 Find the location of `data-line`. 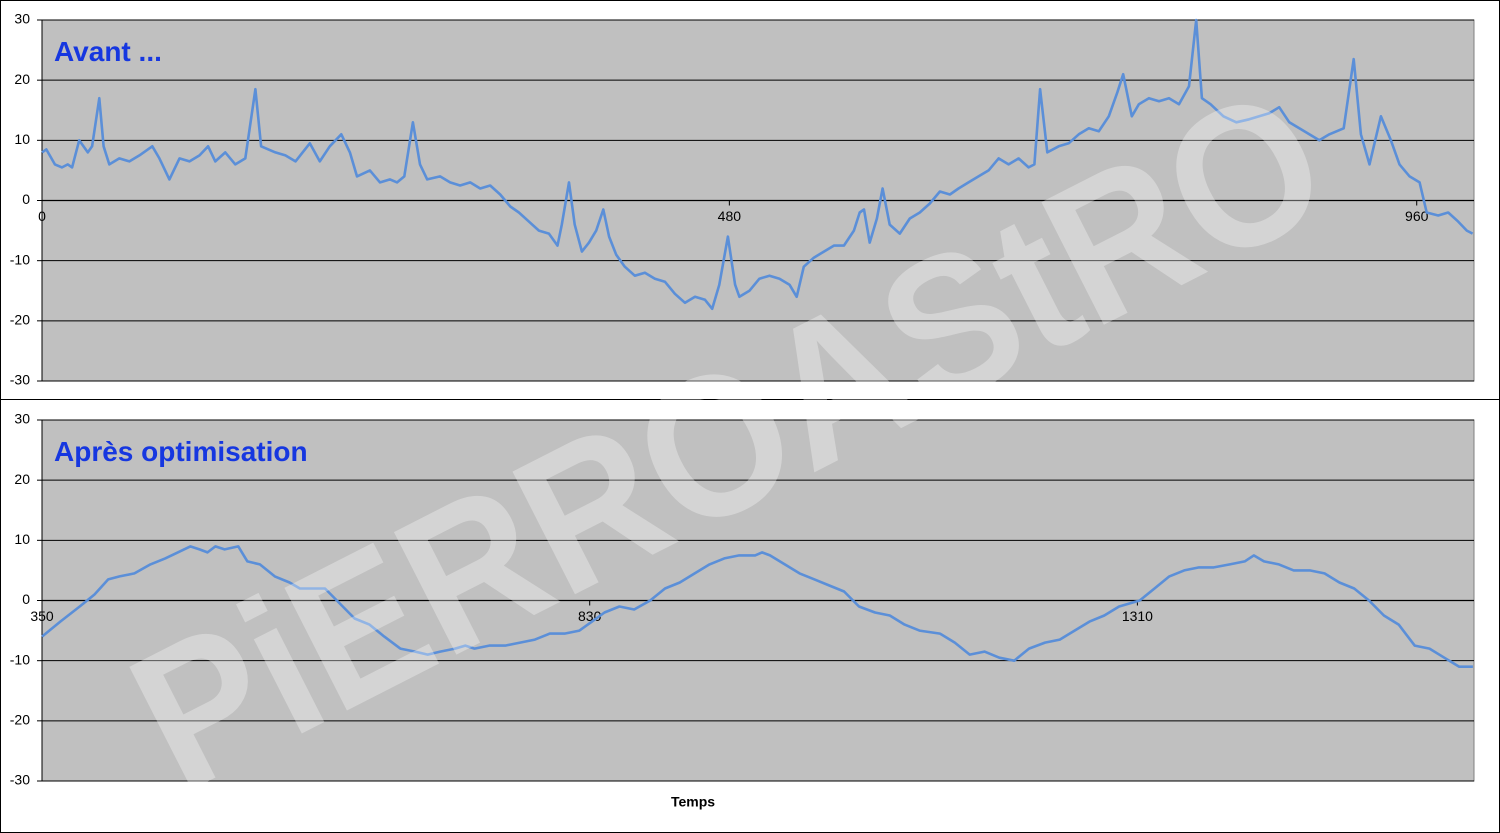

data-line is located at coordinates (757, 606).